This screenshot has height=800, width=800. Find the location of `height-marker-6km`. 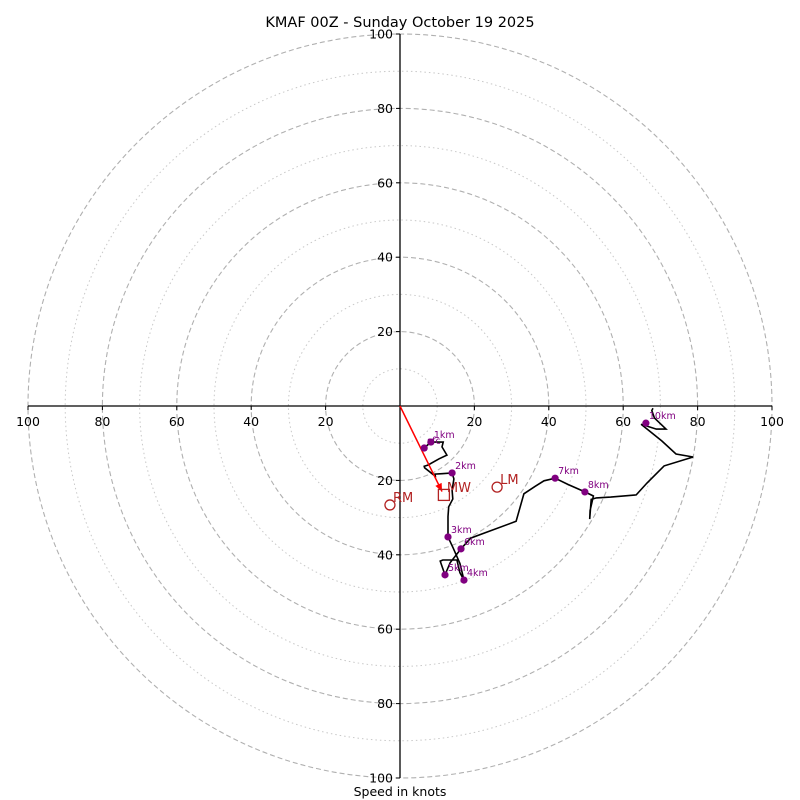

height-marker-6km is located at coordinates (461, 549).